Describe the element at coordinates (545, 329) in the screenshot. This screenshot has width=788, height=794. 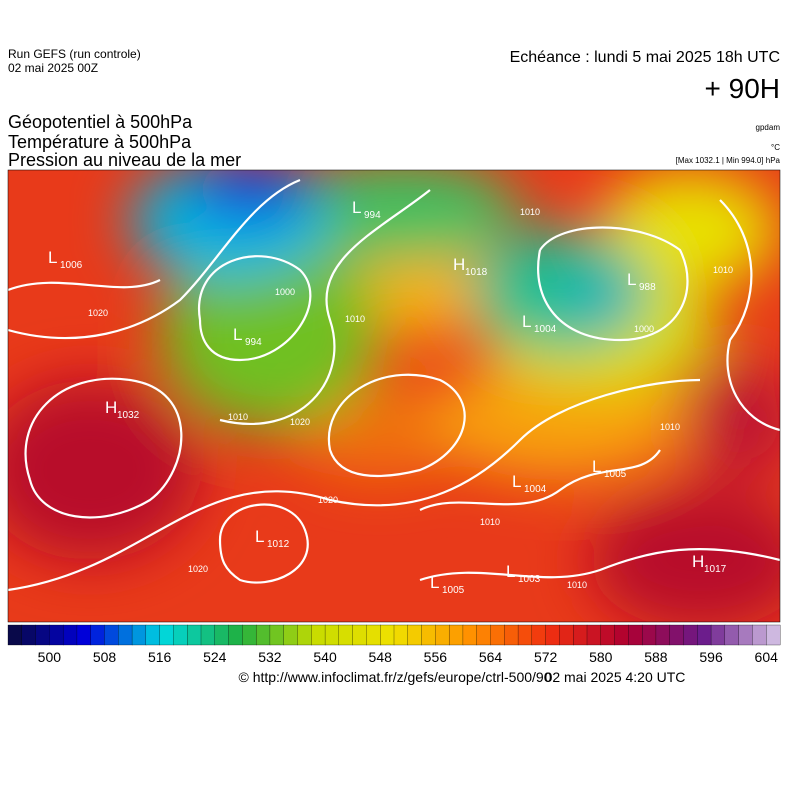
I see `pressure-value: 1004` at that location.